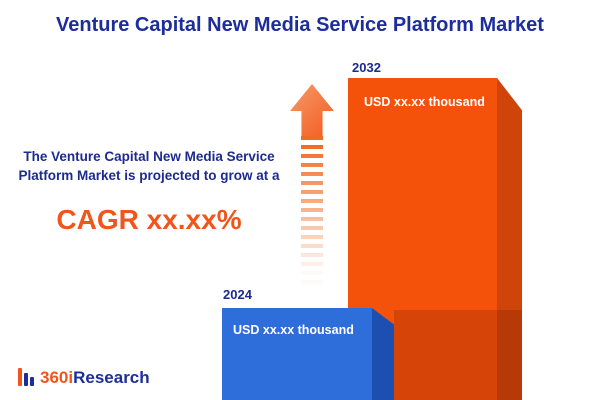  What do you see at coordinates (297, 354) in the screenshot?
I see `bar-2024: USD xx.xx thousand` at bounding box center [297, 354].